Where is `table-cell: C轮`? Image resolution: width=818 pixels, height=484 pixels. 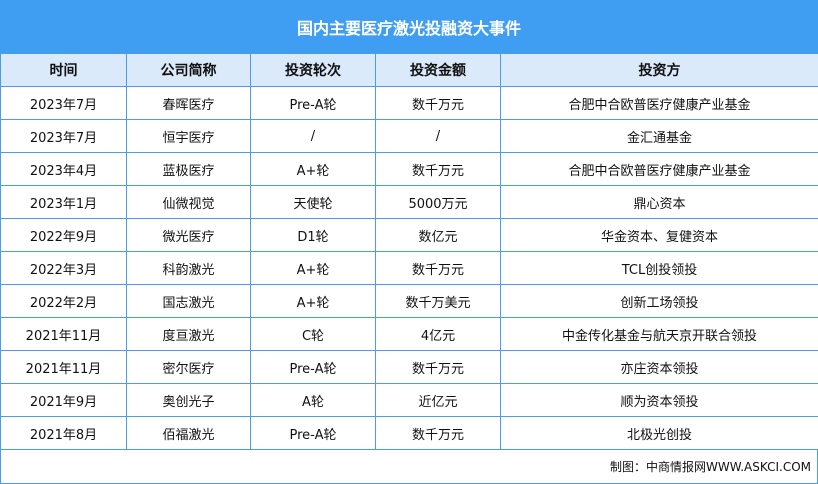
table-cell: C轮 is located at coordinates (313, 334).